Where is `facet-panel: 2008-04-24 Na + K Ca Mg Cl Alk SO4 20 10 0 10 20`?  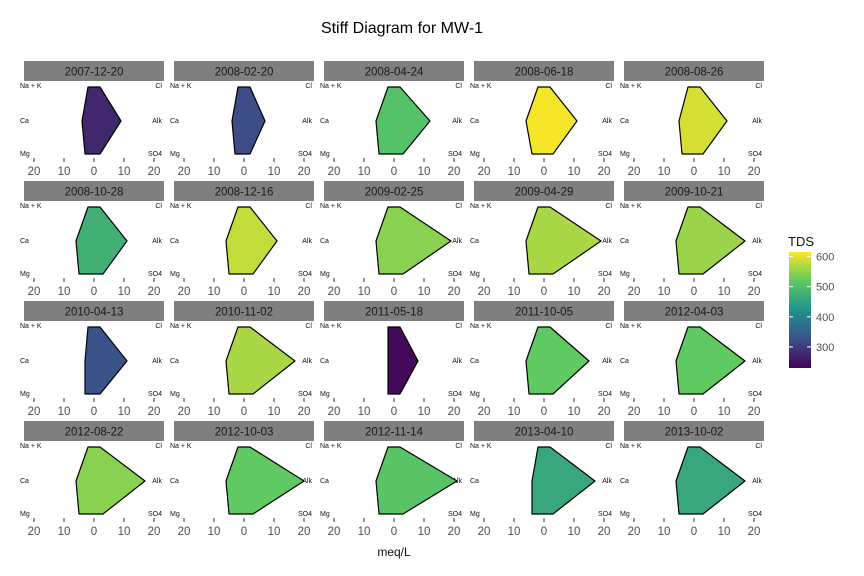 facet-panel: 2008-04-24 Na + K Ca Mg Cl Alk SO4 20 10 0 10 20 is located at coordinates (392, 119).